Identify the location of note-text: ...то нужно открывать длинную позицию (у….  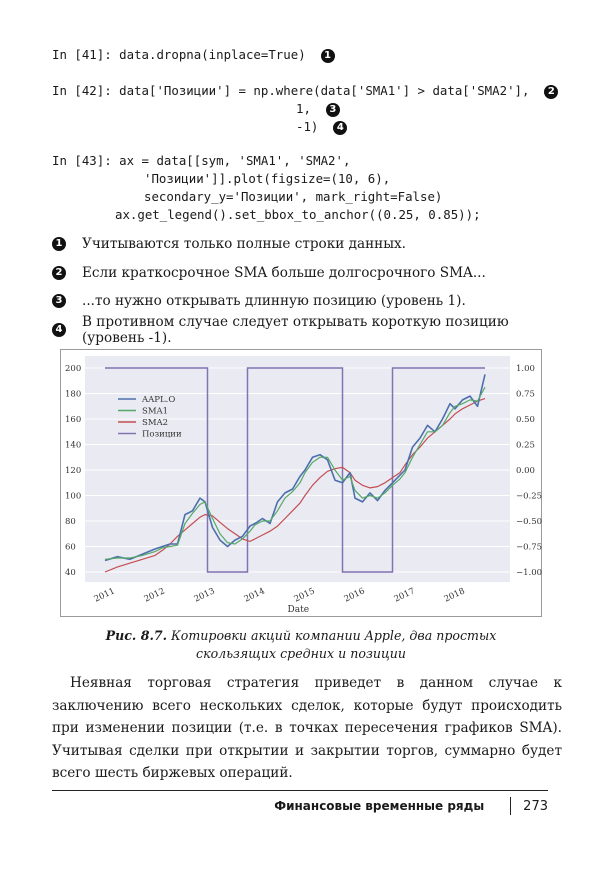
(274, 301).